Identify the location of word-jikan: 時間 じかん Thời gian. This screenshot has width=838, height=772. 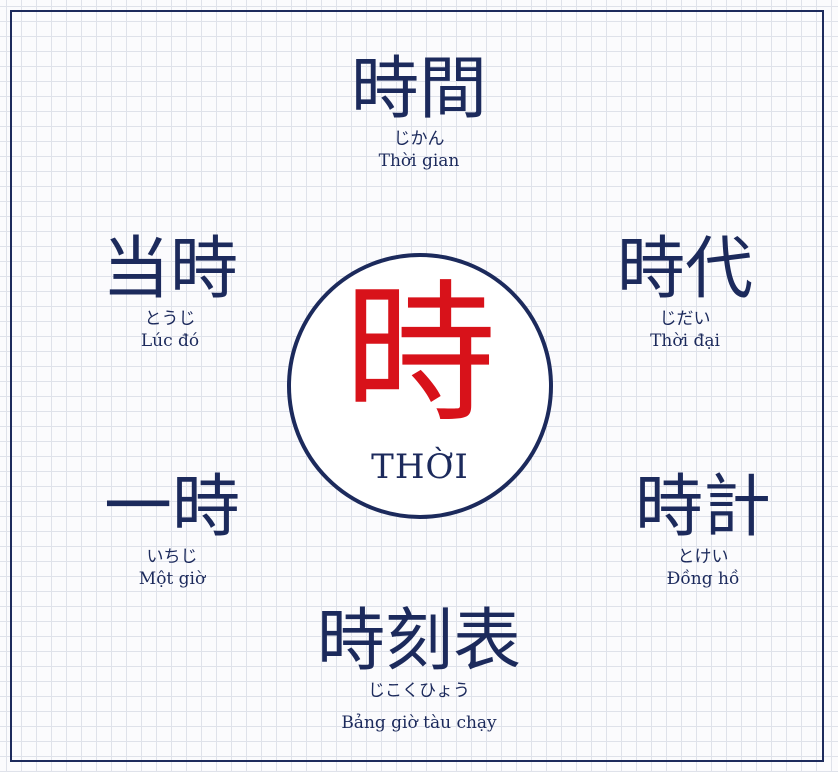
(419, 112).